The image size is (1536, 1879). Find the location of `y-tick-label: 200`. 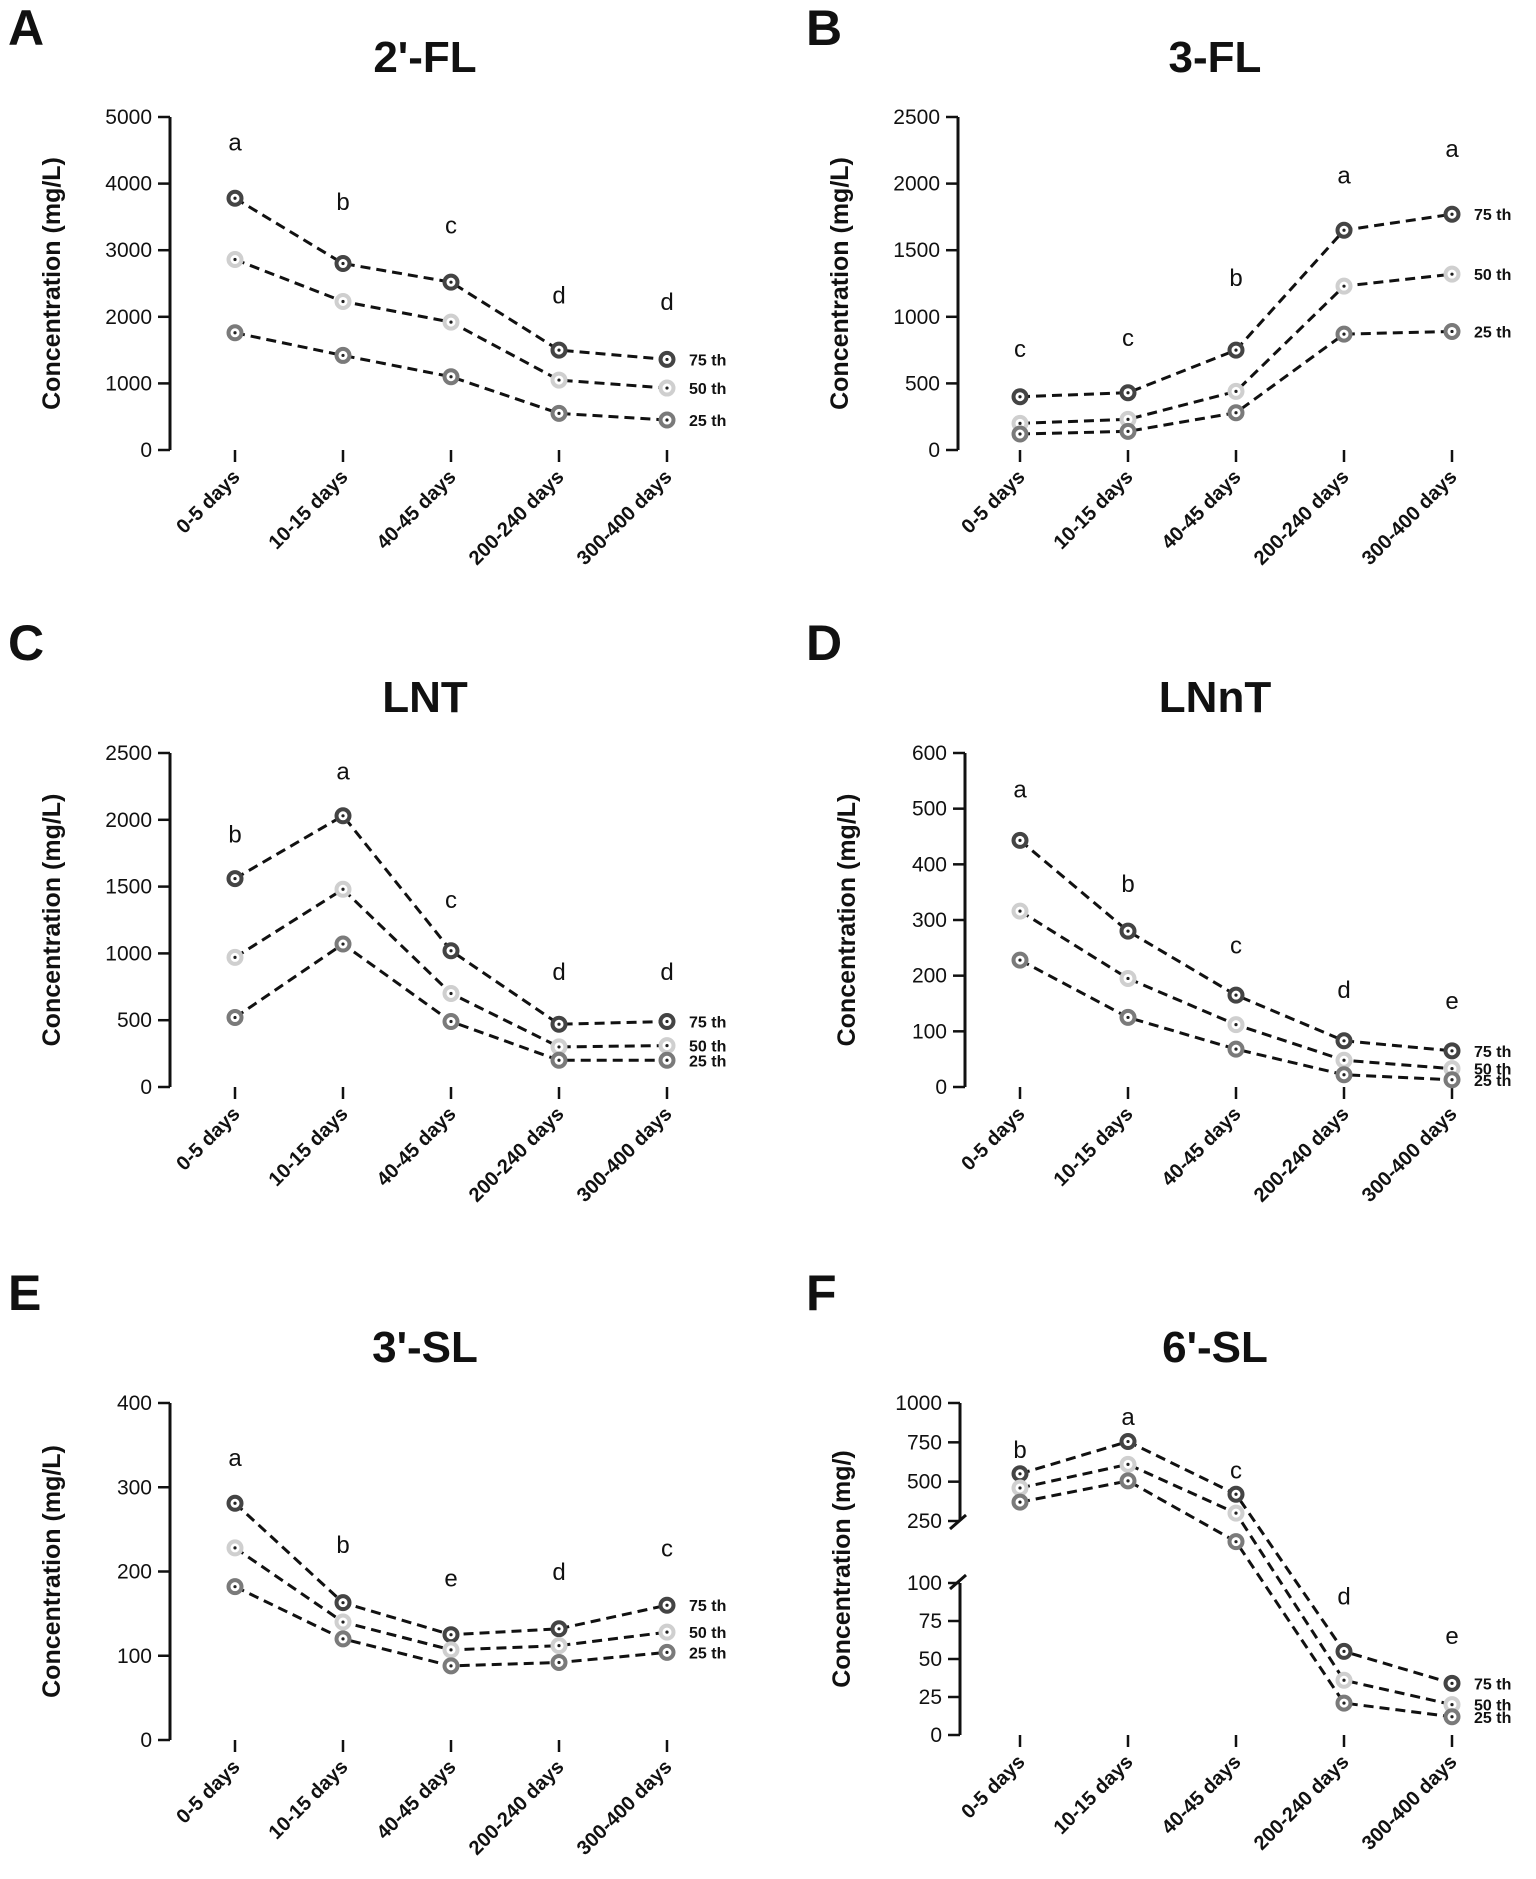

y-tick-label: 200 is located at coordinates (929, 976).